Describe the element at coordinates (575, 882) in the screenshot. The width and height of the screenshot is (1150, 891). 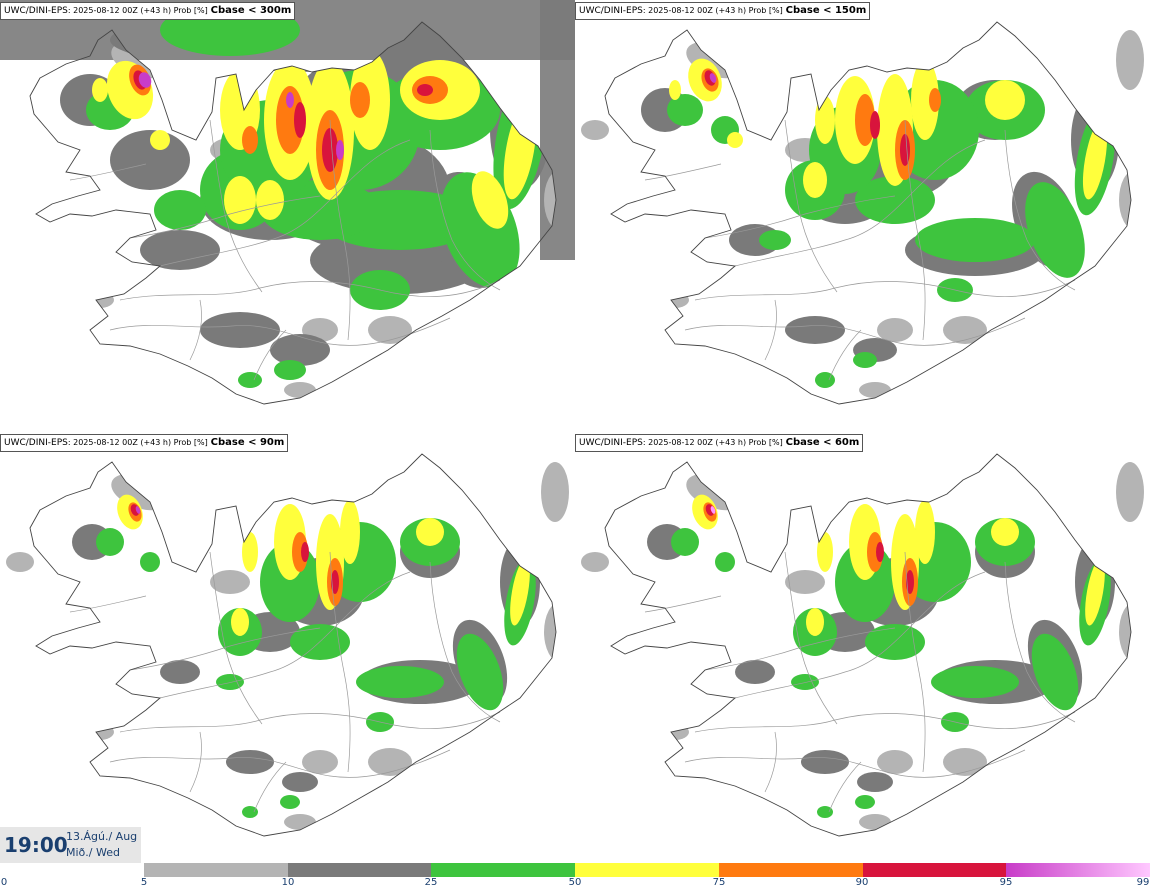
I see `legend-tick: 50` at that location.